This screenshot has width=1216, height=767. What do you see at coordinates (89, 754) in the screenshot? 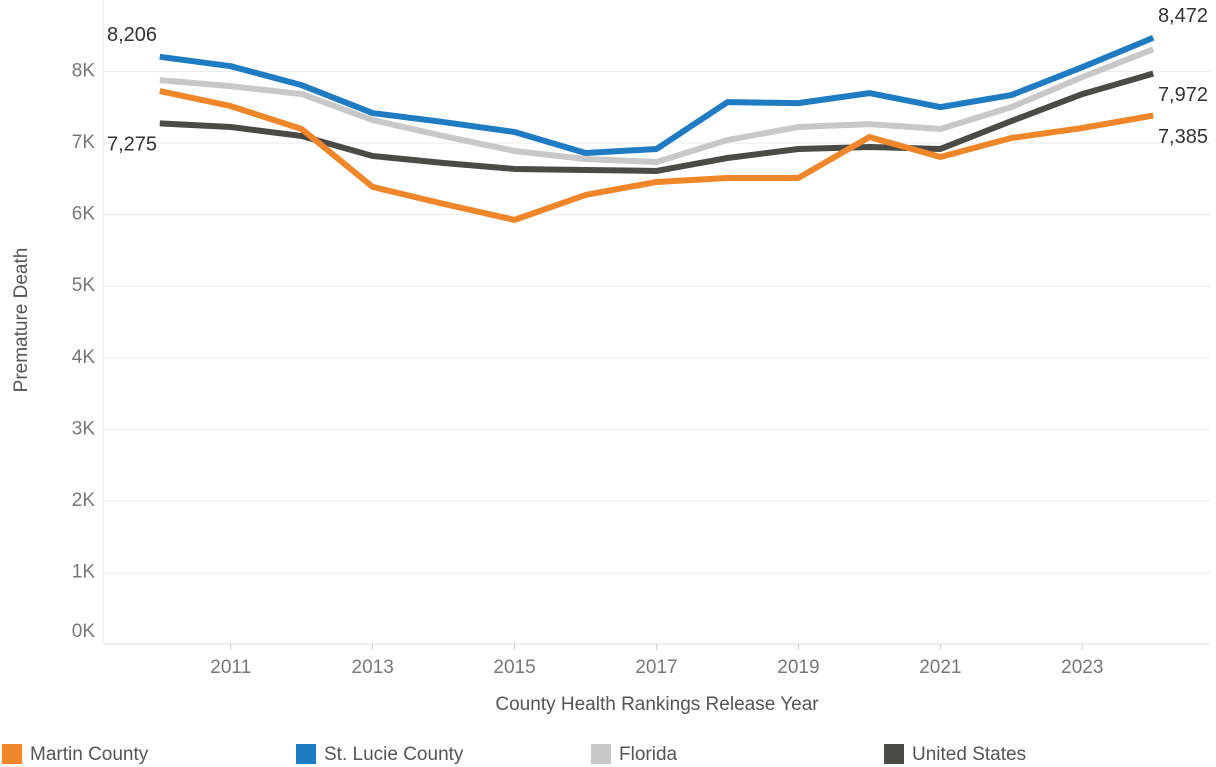
I see `legend-label: Martin County` at bounding box center [89, 754].